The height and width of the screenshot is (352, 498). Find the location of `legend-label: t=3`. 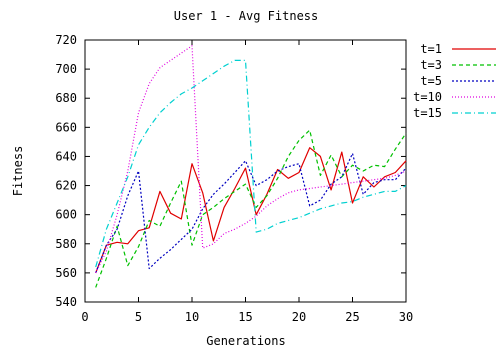

legend-label: t=3 is located at coordinates (431, 65).